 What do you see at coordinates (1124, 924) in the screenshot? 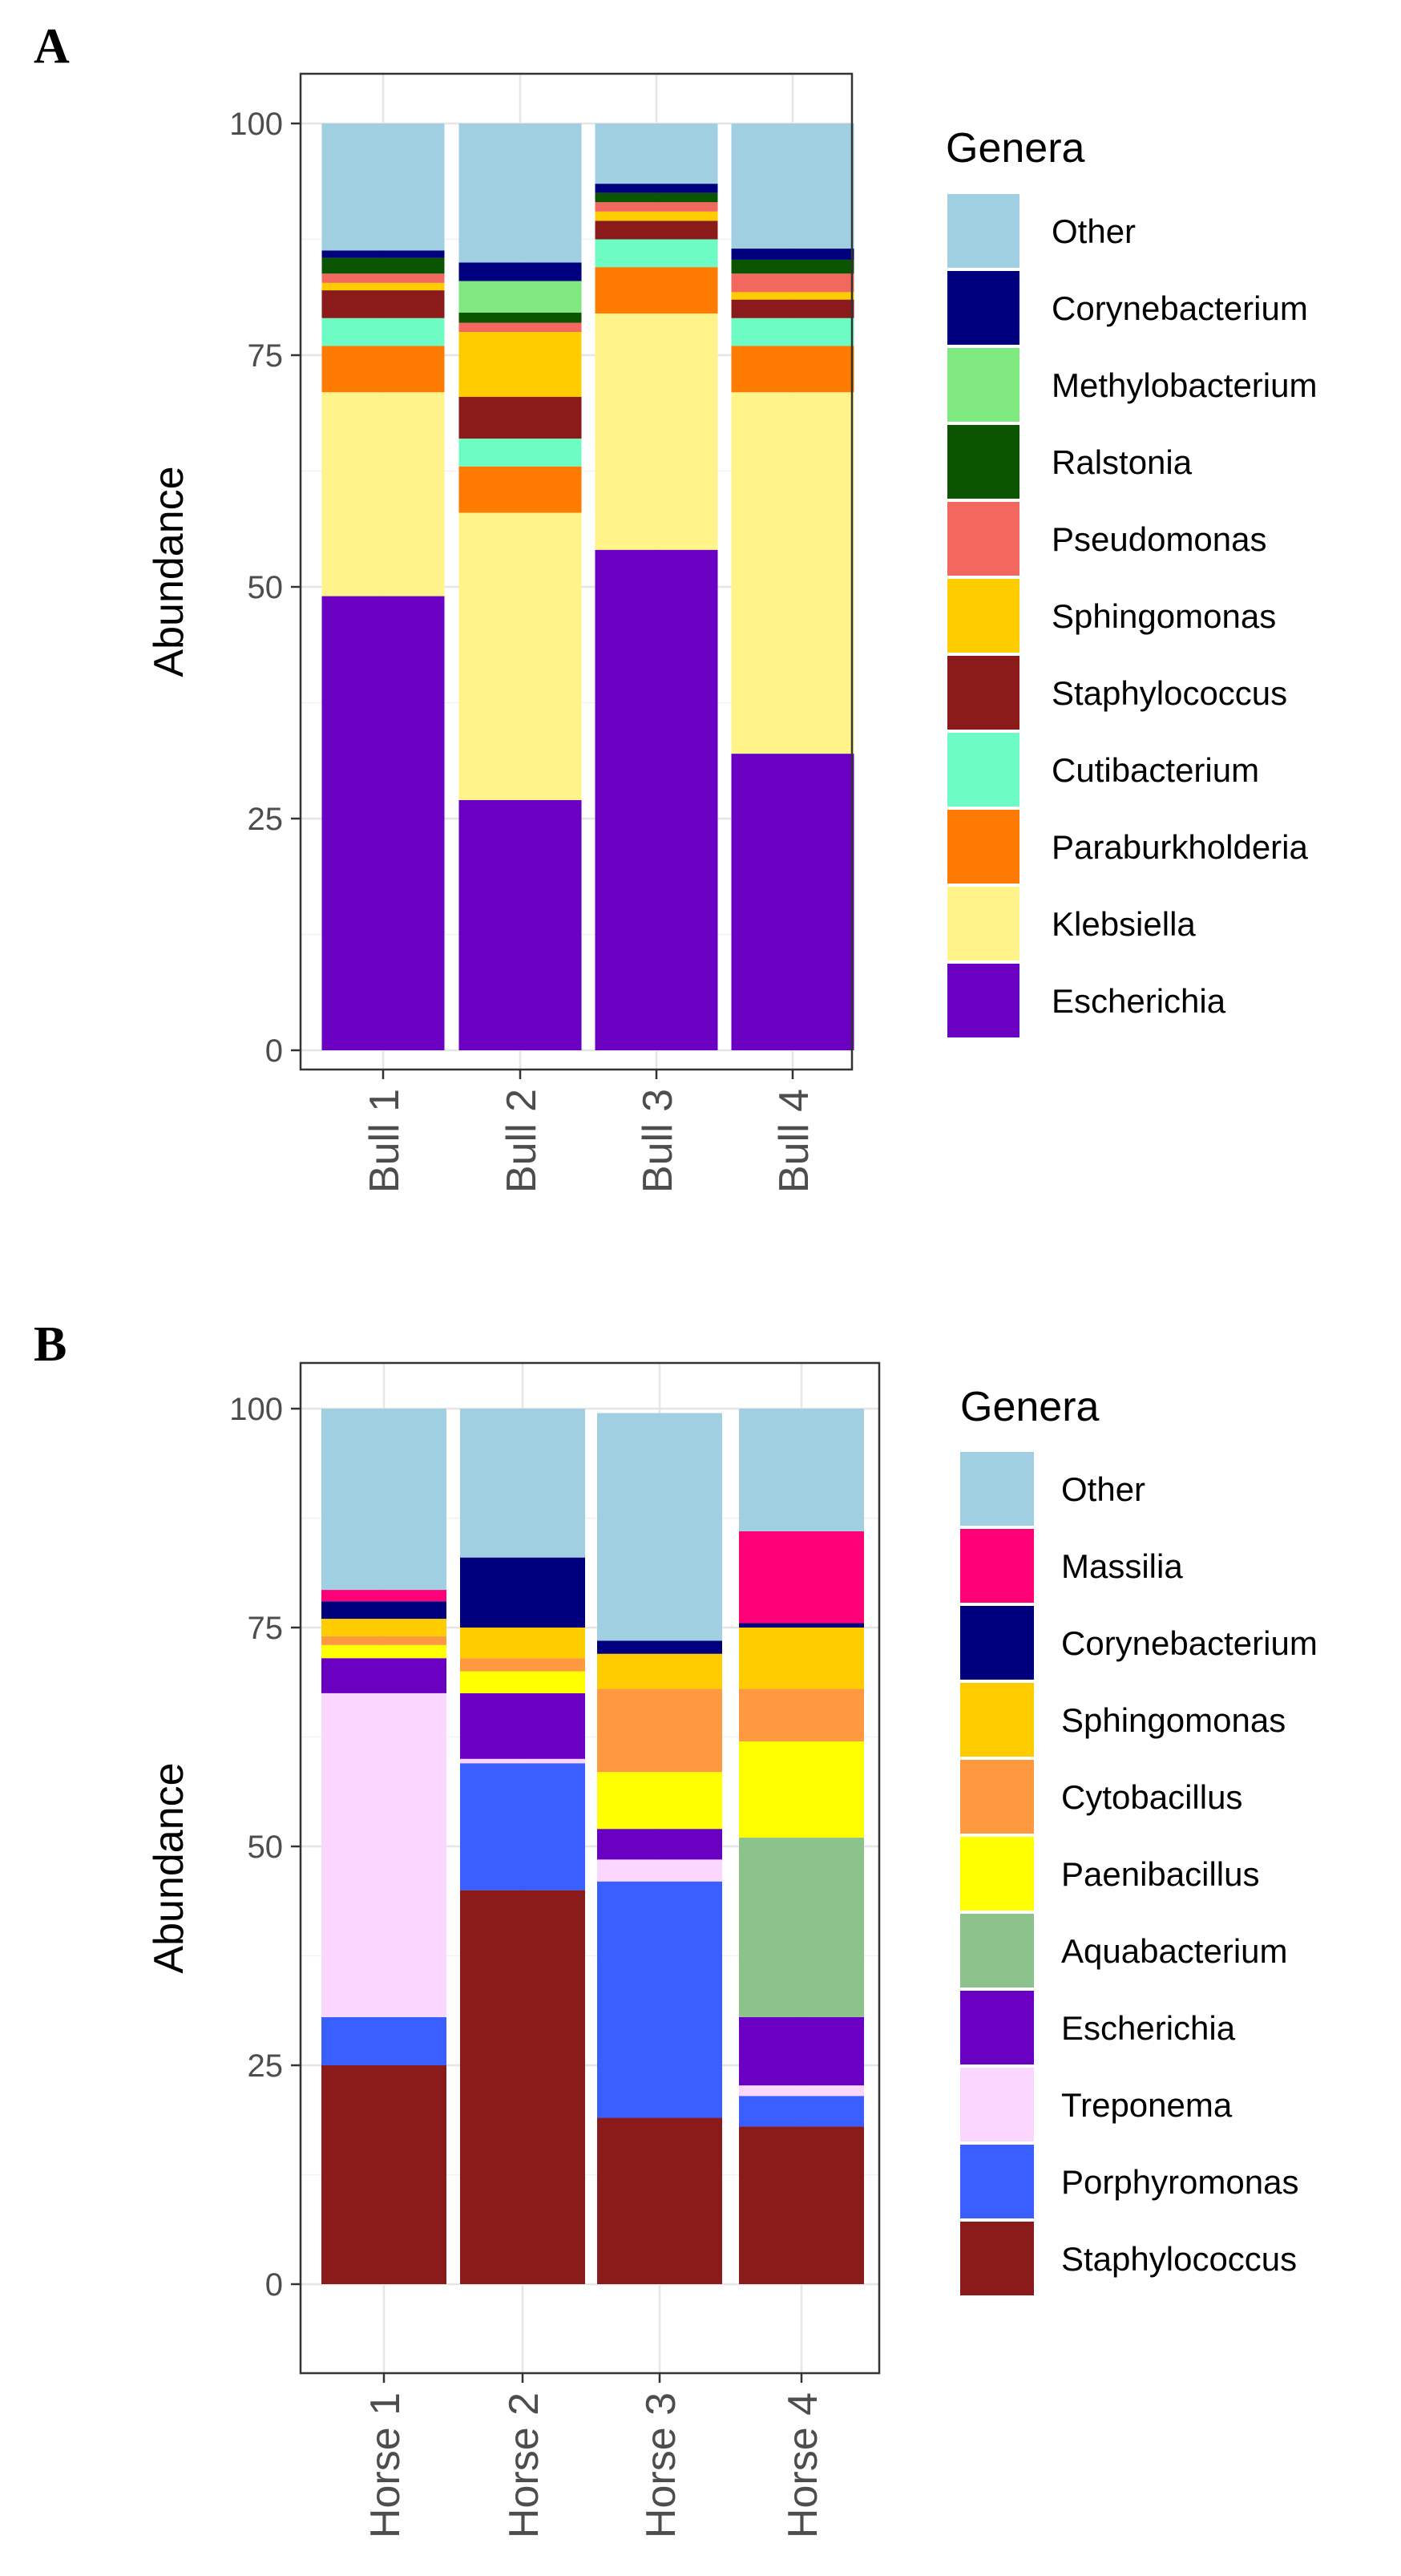
I see `legend-label-klebsiella: Klebsiella` at bounding box center [1124, 924].